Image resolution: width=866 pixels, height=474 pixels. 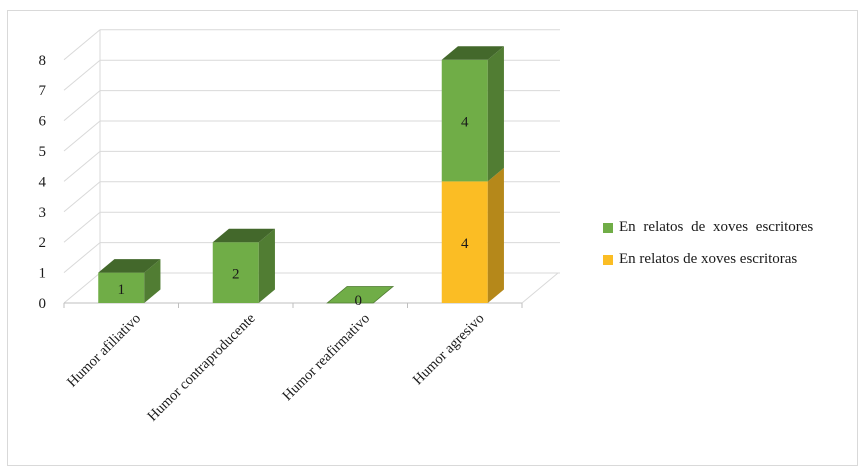 I want to click on y-tick-label: 8, so click(x=43, y=61).